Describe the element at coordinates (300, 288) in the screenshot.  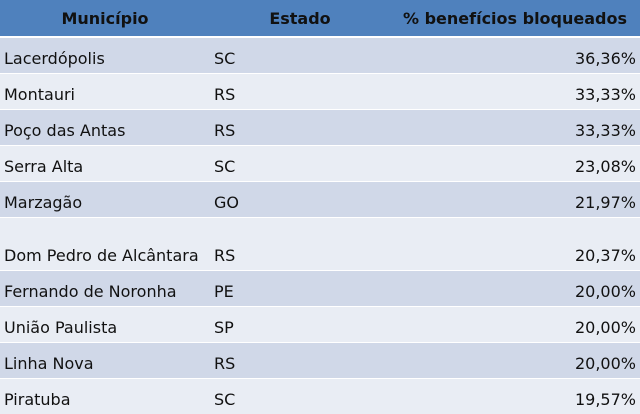
I see `estado-cell: PE` at that location.